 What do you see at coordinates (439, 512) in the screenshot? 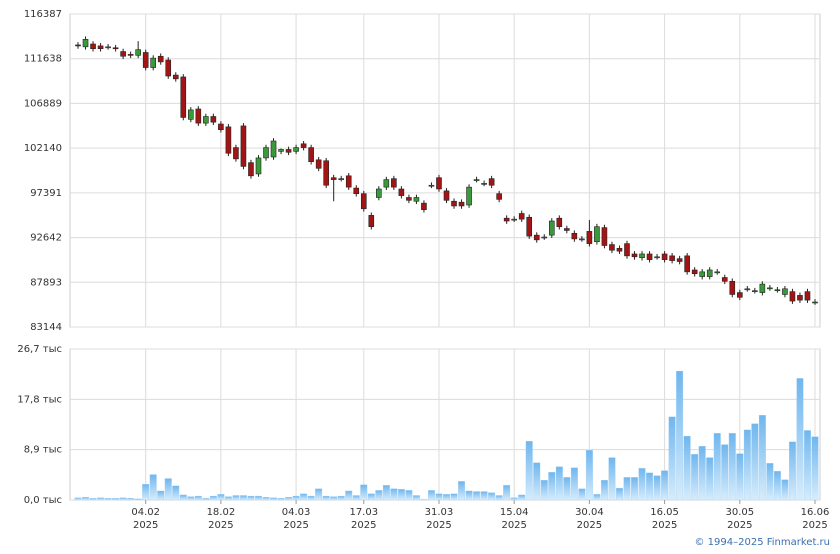
I see `x-tick-label: 31.03` at bounding box center [439, 512].